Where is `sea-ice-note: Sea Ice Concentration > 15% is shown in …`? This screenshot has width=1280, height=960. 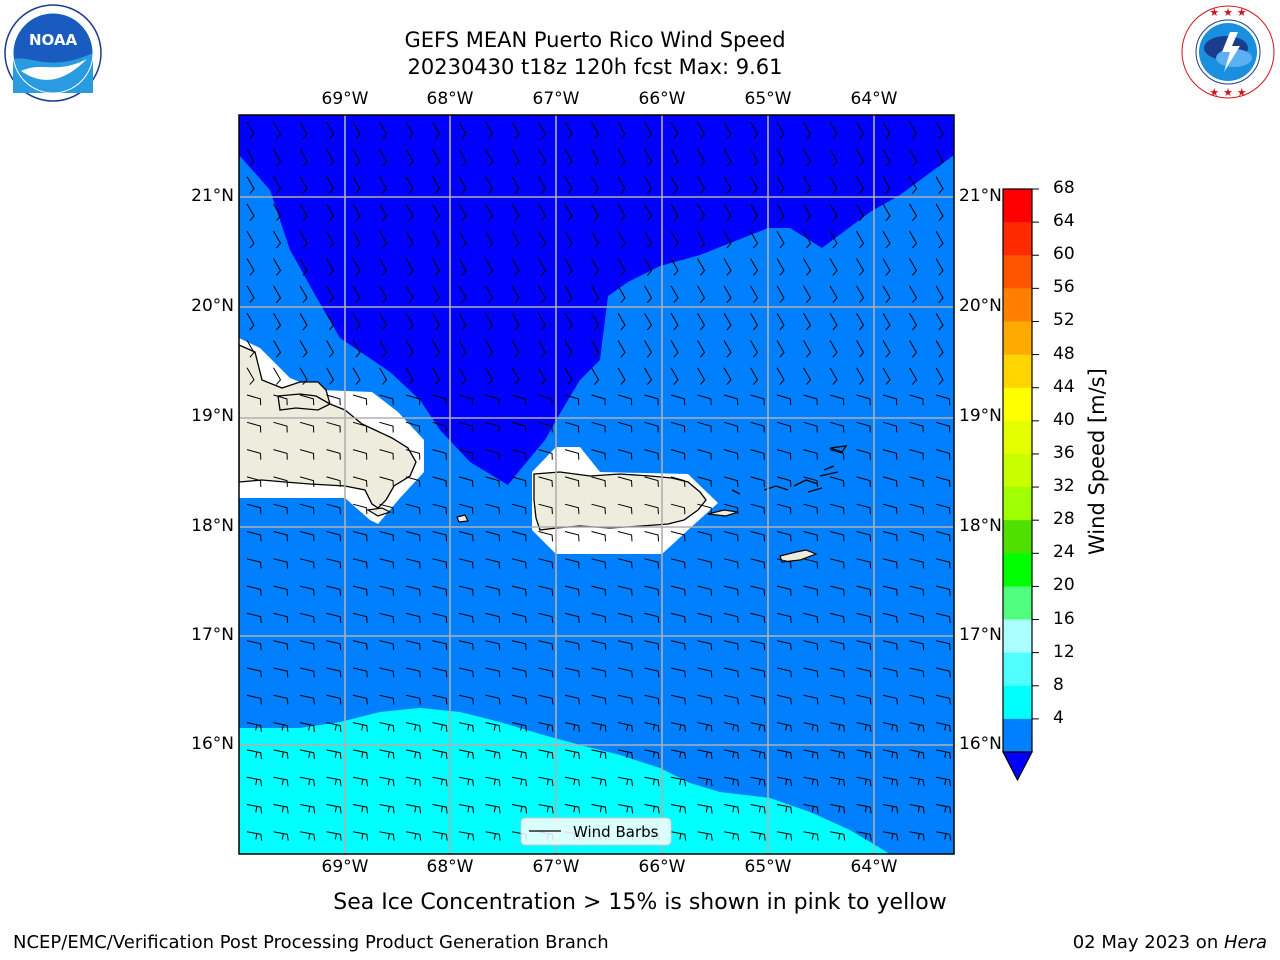 sea-ice-note: Sea Ice Concentration > 15% is shown in … is located at coordinates (640, 902).